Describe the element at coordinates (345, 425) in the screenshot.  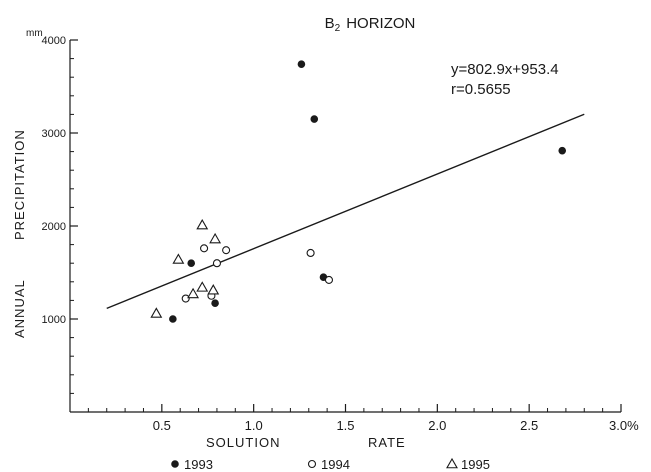
I see `x-tick-label: 1.5` at that location.